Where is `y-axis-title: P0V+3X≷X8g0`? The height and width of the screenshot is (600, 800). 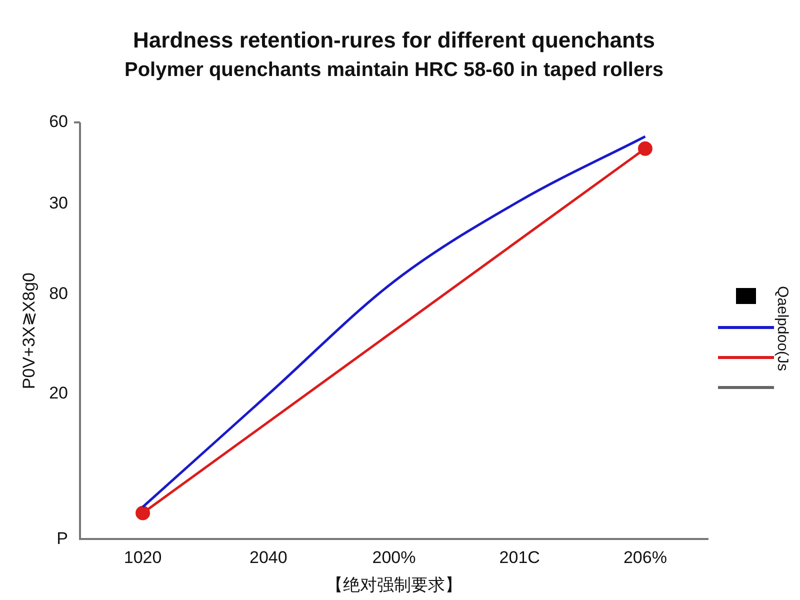
y-axis-title: P0V+3X≷X8g0 is located at coordinates (29, 331).